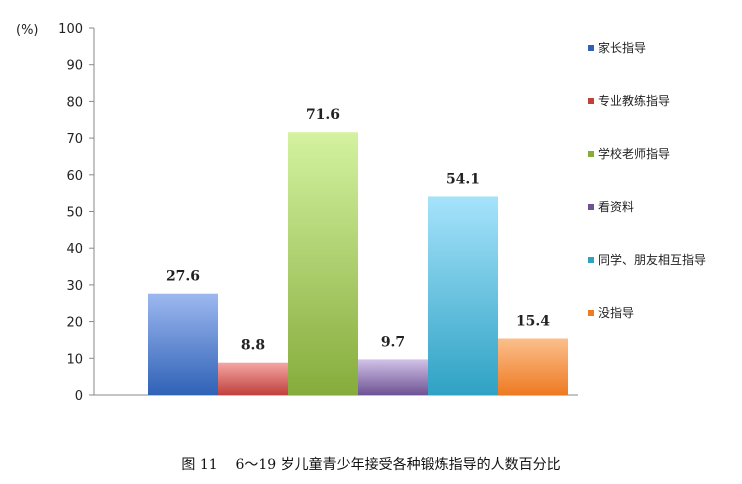  Describe the element at coordinates (79, 396) in the screenshot. I see `y-tick-label: 0` at that location.